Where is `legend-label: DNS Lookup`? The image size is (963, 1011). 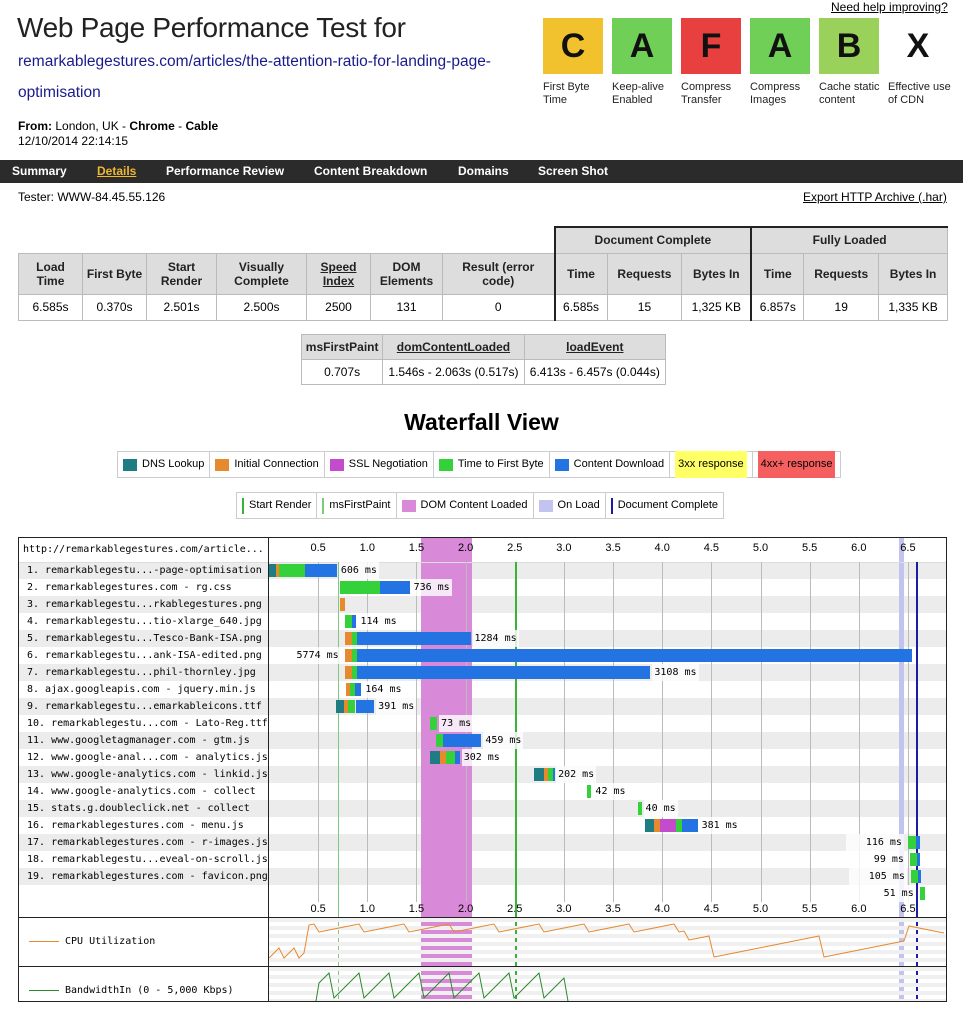
legend-label: DNS Lookup is located at coordinates (173, 464).